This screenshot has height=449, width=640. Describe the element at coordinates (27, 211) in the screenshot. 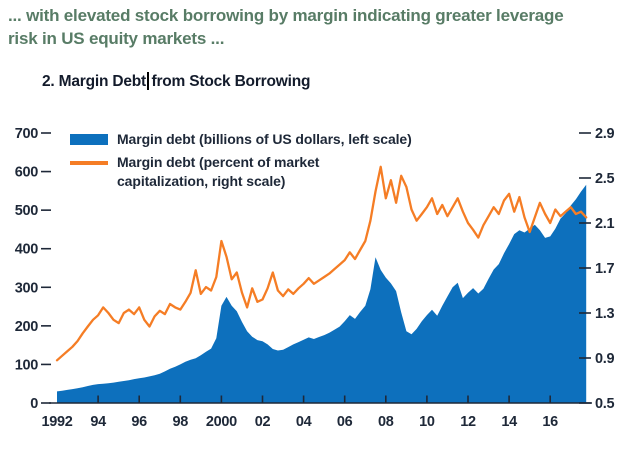

I see `left-axis-label: 500` at that location.